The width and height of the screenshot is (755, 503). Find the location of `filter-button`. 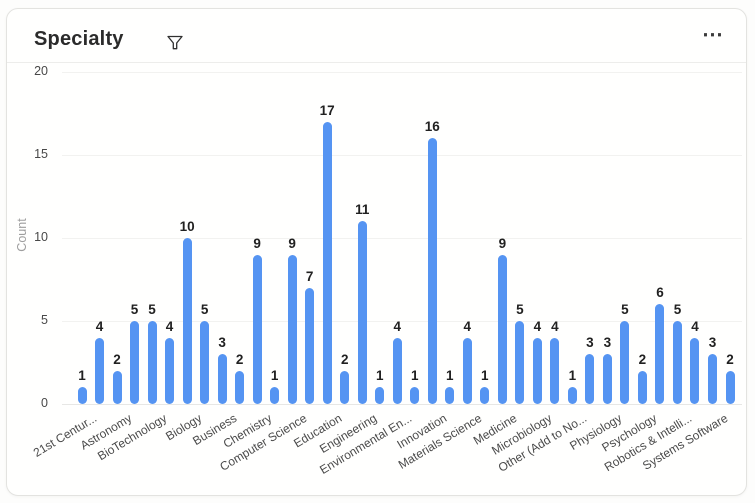

filter-button is located at coordinates (175, 43).